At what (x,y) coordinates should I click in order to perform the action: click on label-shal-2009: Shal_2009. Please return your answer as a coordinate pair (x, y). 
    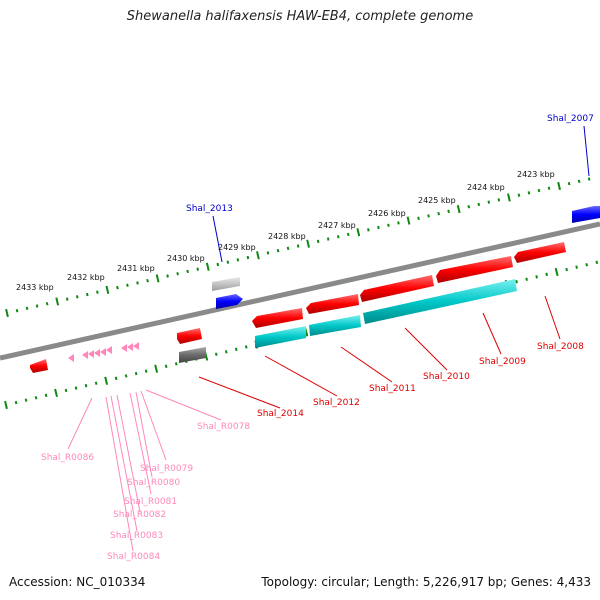
    Looking at the image, I should click on (502, 362).